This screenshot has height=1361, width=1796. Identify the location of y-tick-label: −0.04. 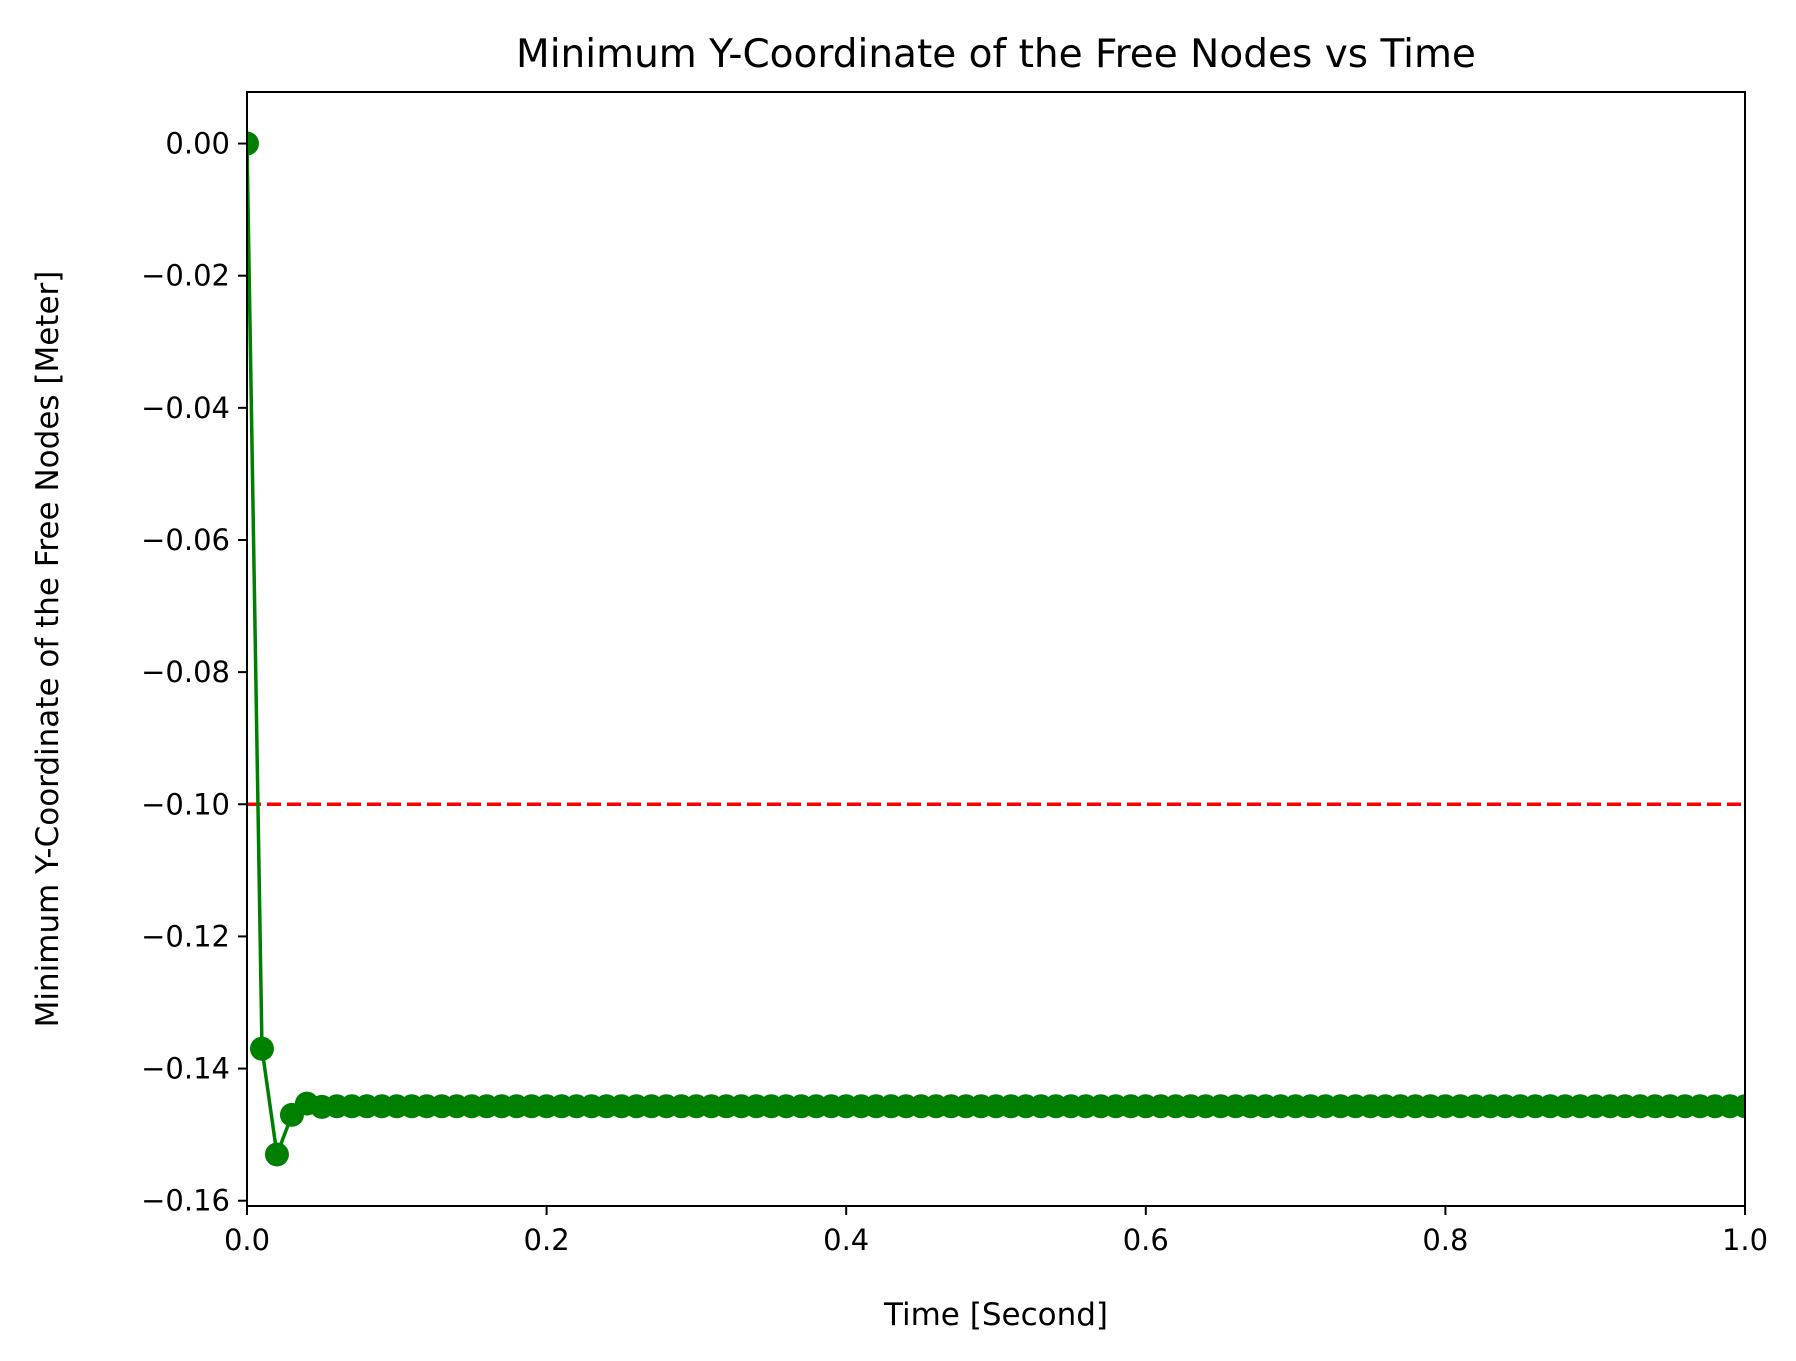
(185, 408).